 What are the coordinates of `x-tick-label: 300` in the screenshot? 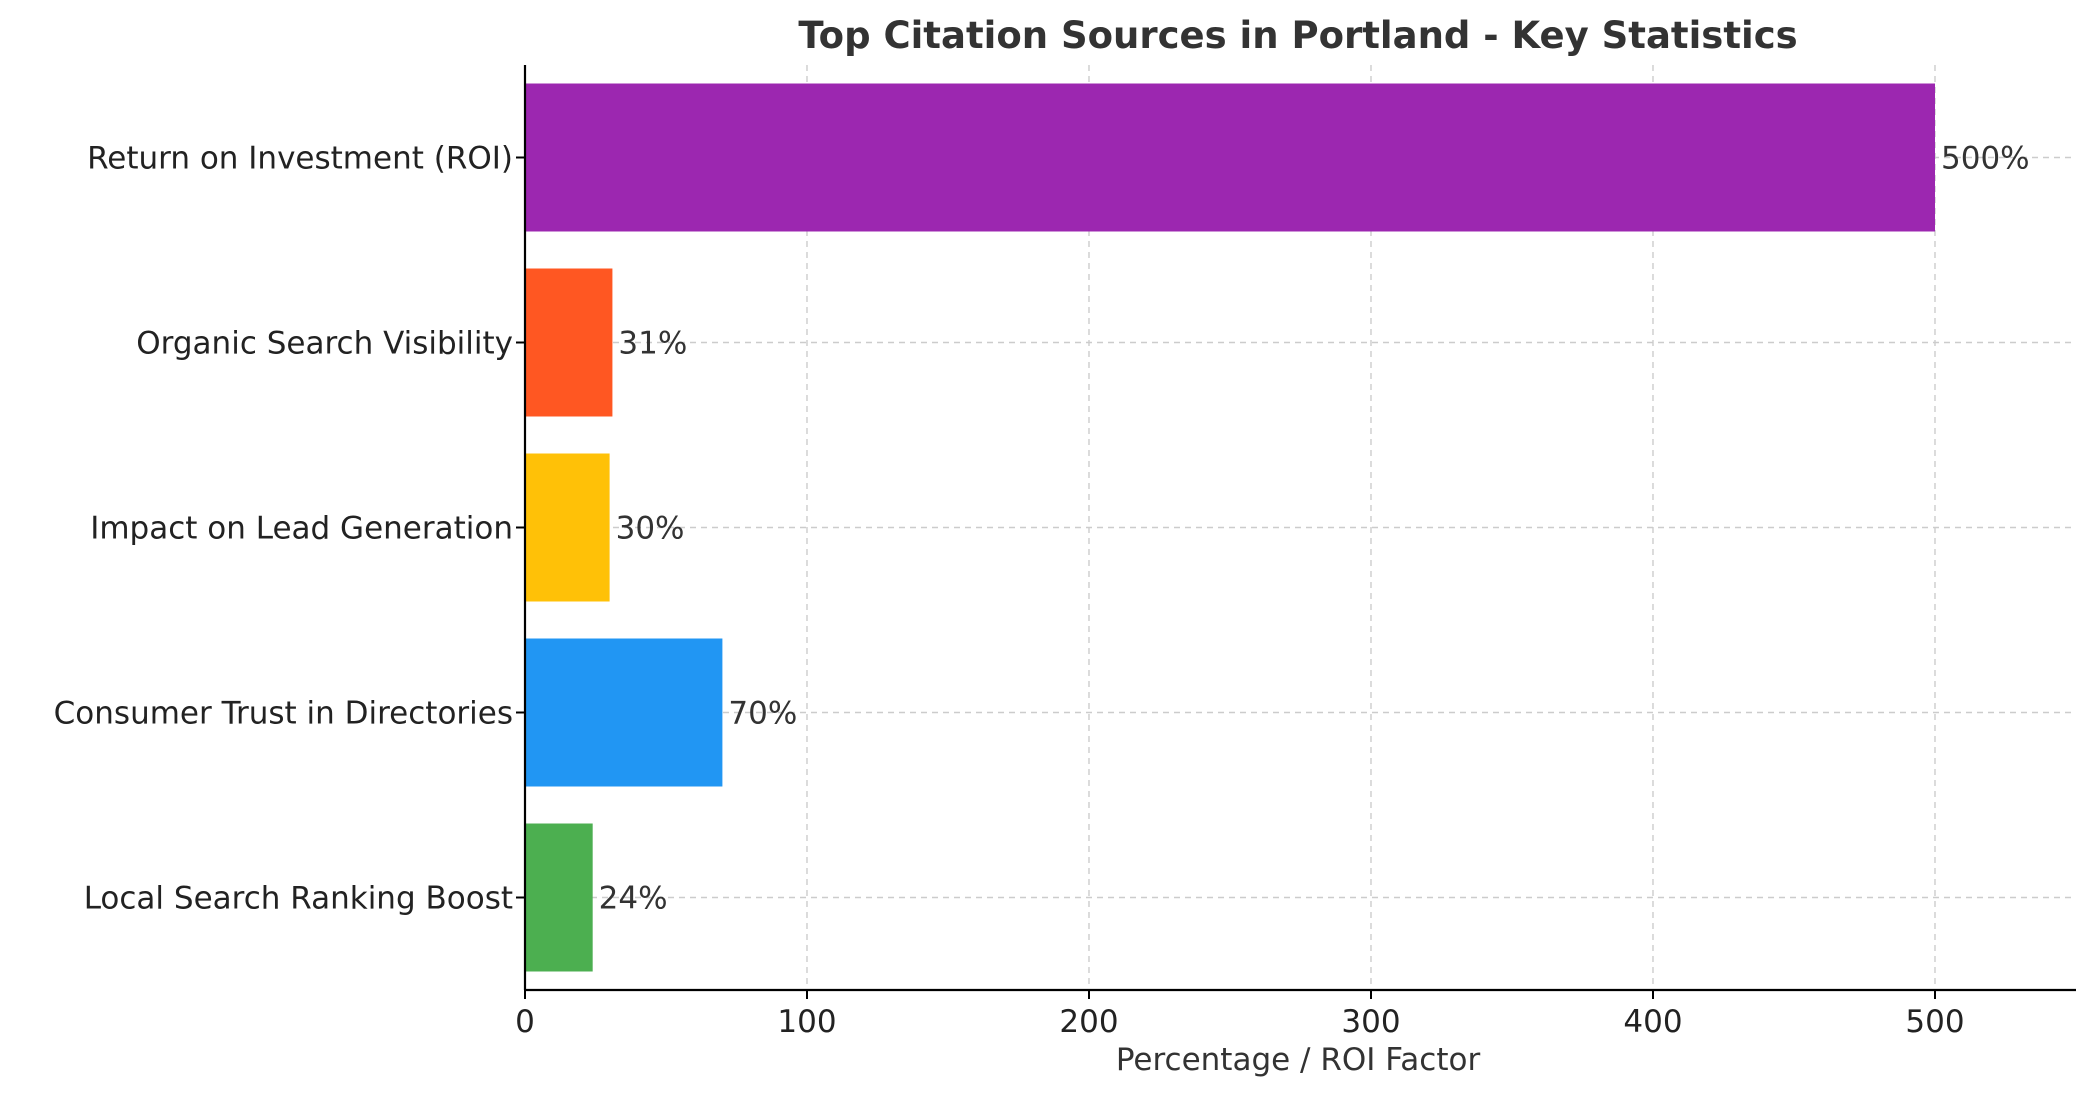 It's located at (1370, 1022).